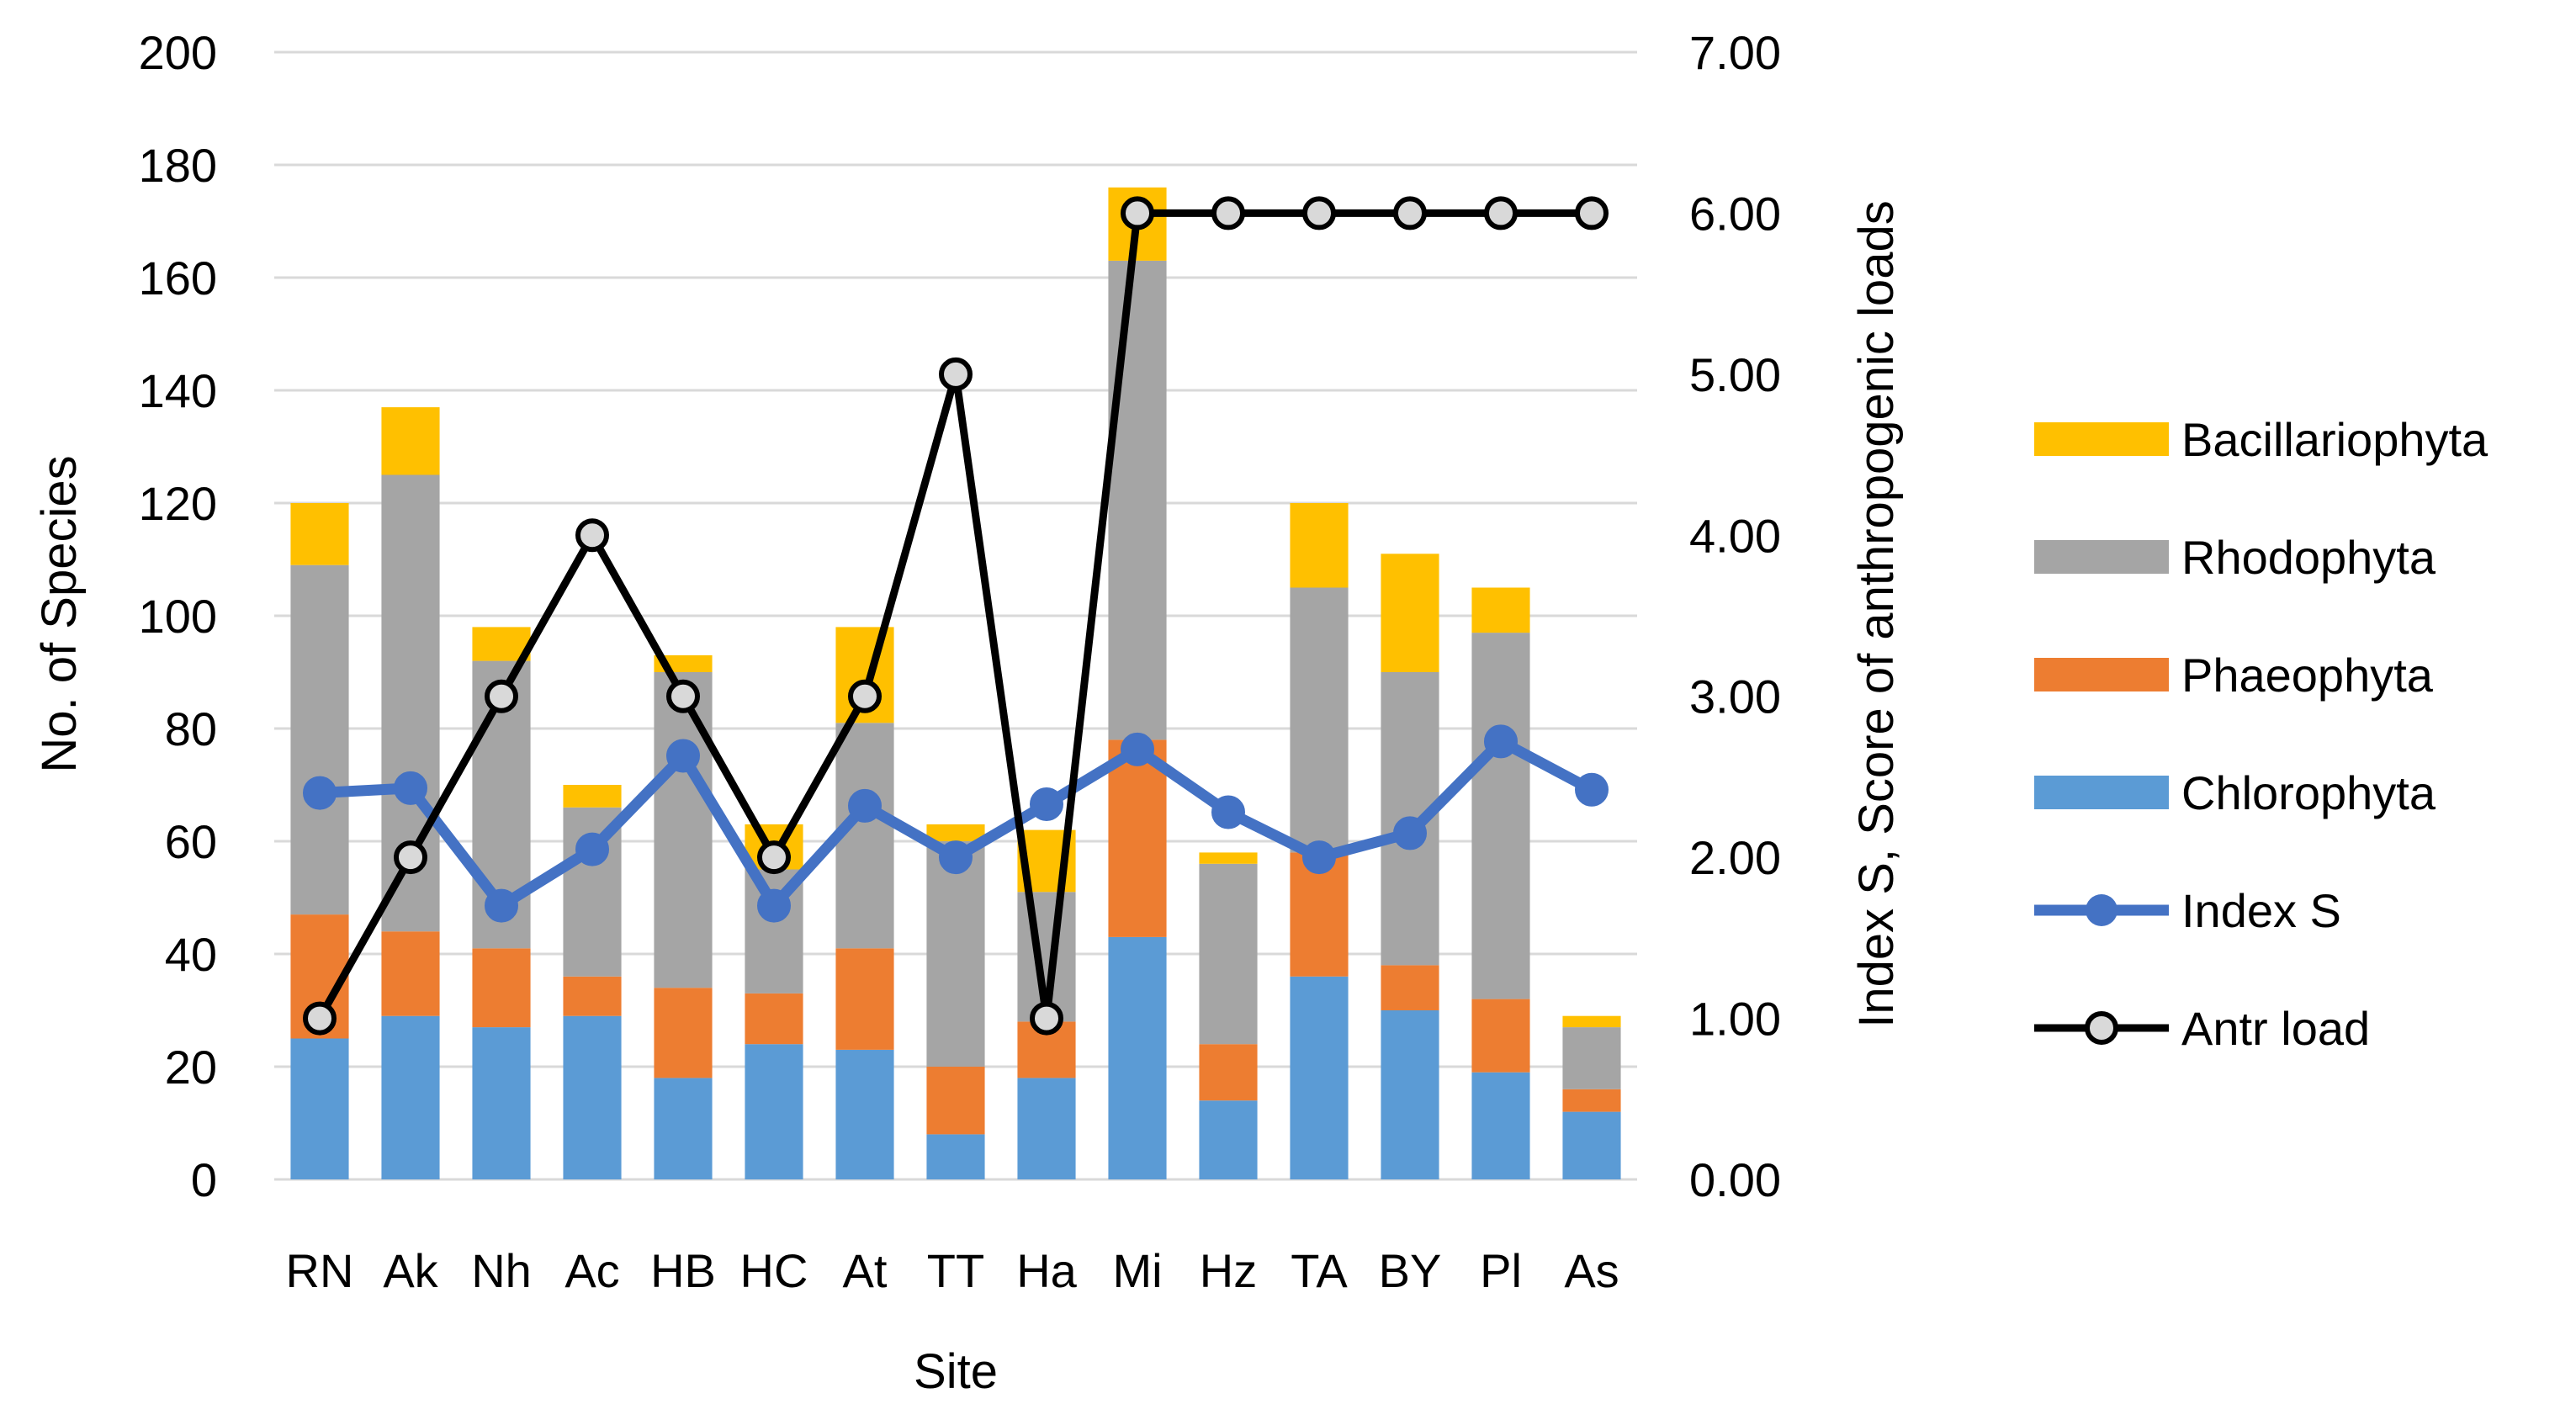  Describe the element at coordinates (774, 1019) in the screenshot. I see `bar-phaeophyta-hc` at that location.